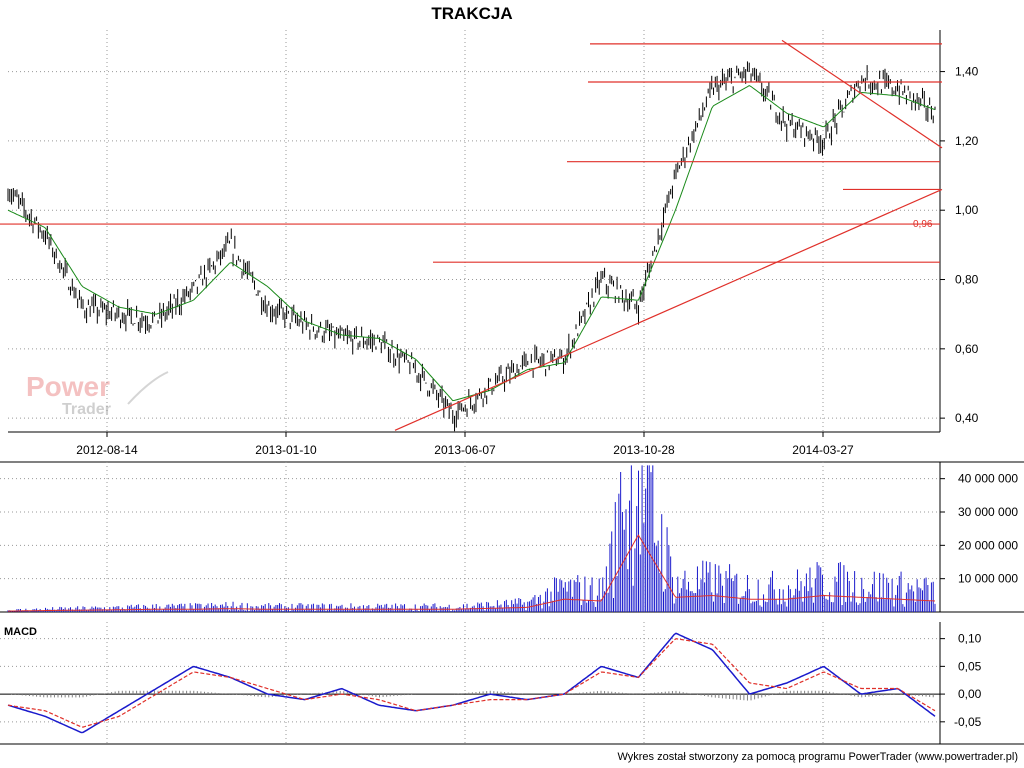 The width and height of the screenshot is (1024, 768). Describe the element at coordinates (68, 386) in the screenshot. I see `watermark-power: Power` at that location.